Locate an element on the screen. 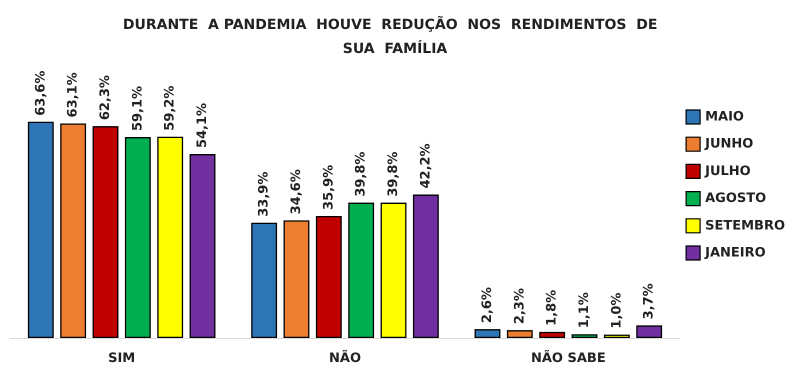 This screenshot has width=800, height=370. legend-label: JUNHO is located at coordinates (729, 144).